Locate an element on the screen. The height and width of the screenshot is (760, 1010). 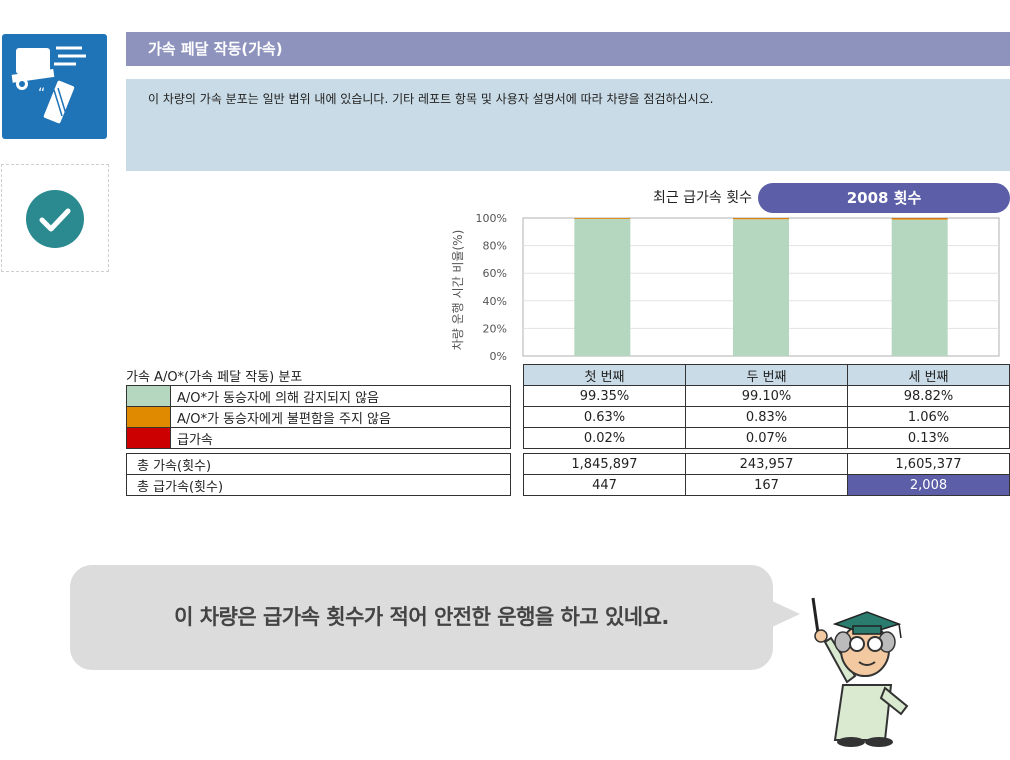
table-cell: 0.83% is located at coordinates (766, 417).